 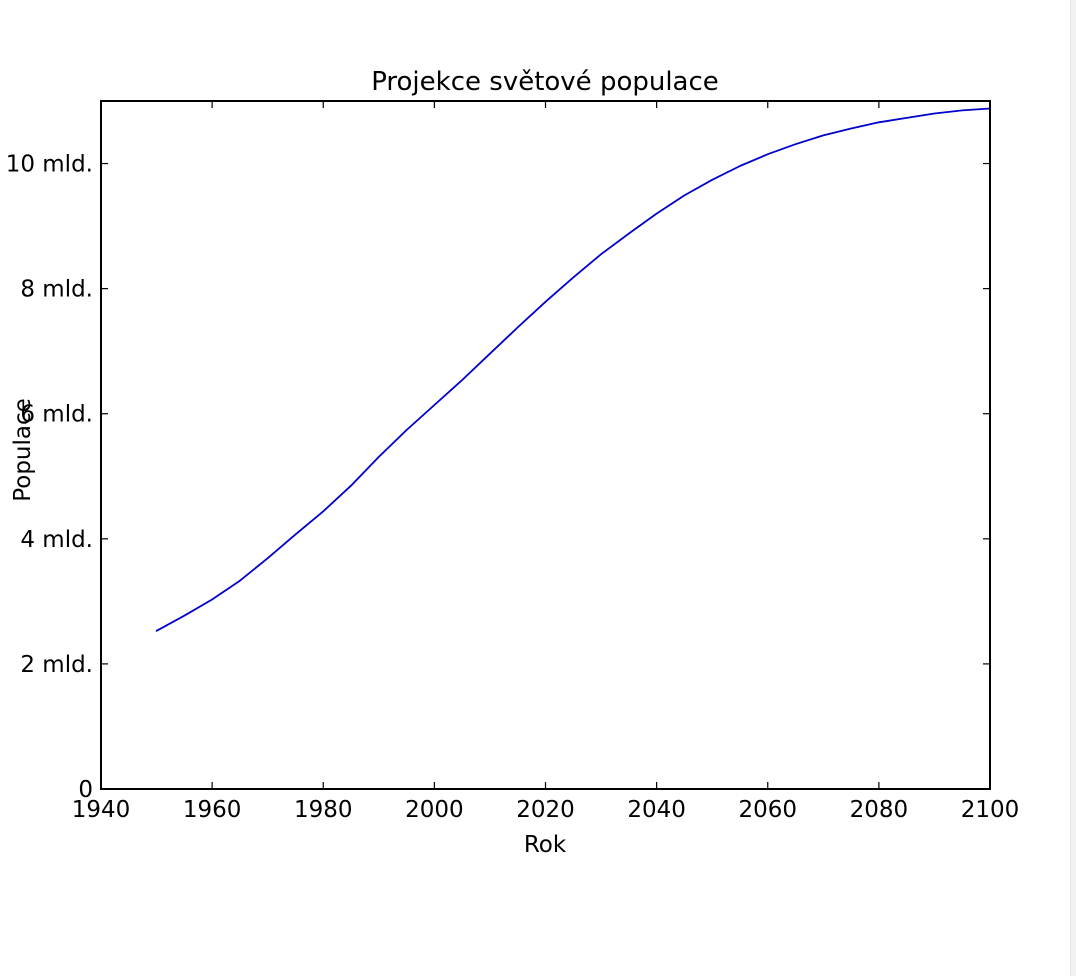 What do you see at coordinates (49, 165) in the screenshot?
I see `y-tick-label: 10 mld.` at bounding box center [49, 165].